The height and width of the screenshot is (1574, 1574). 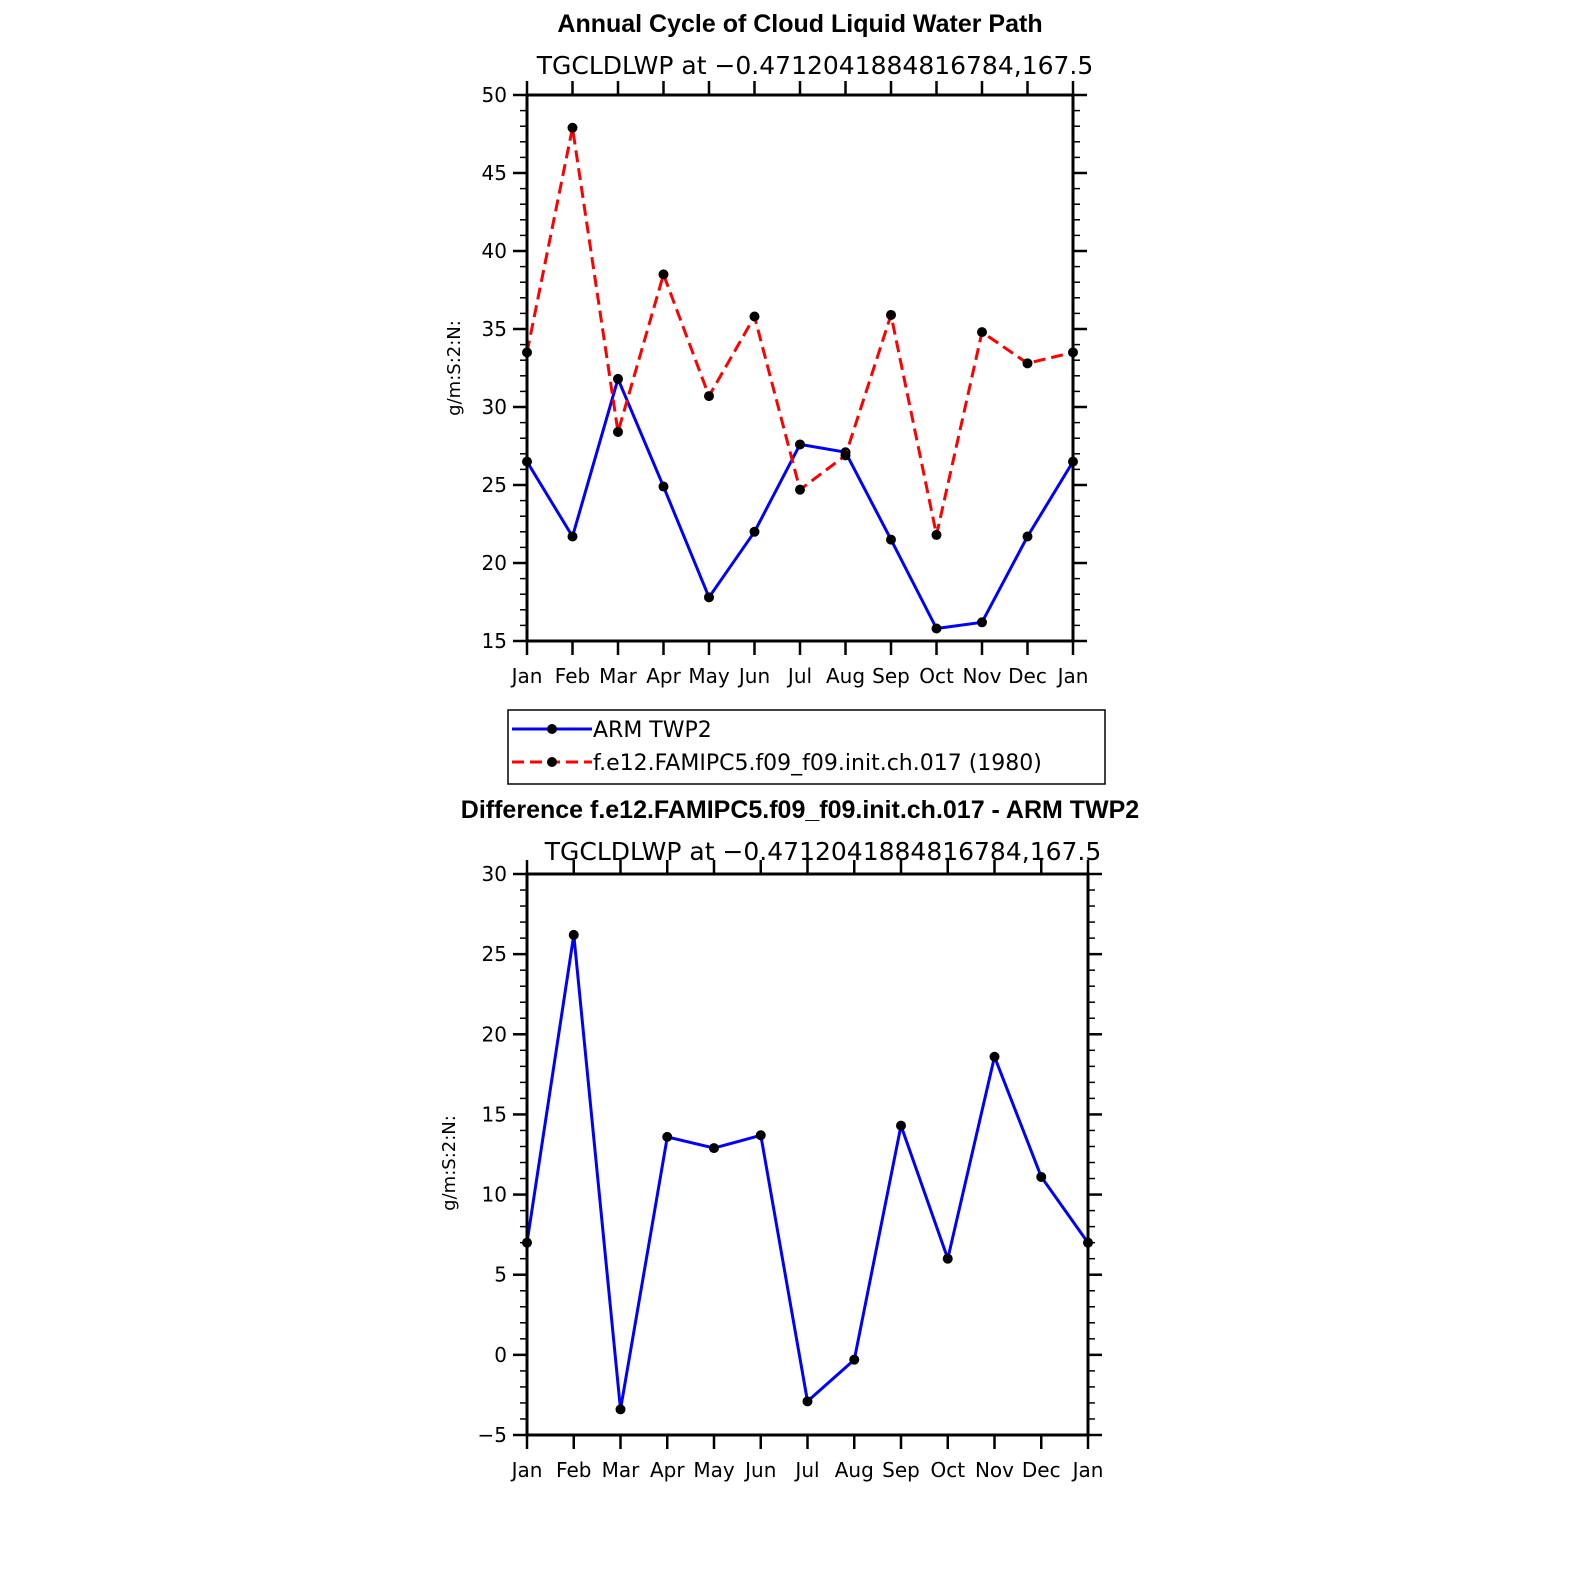 What do you see at coordinates (494, 368) in the screenshot?
I see `top-y-tick-labels: 15 20 25 30 35 40 45 50` at bounding box center [494, 368].